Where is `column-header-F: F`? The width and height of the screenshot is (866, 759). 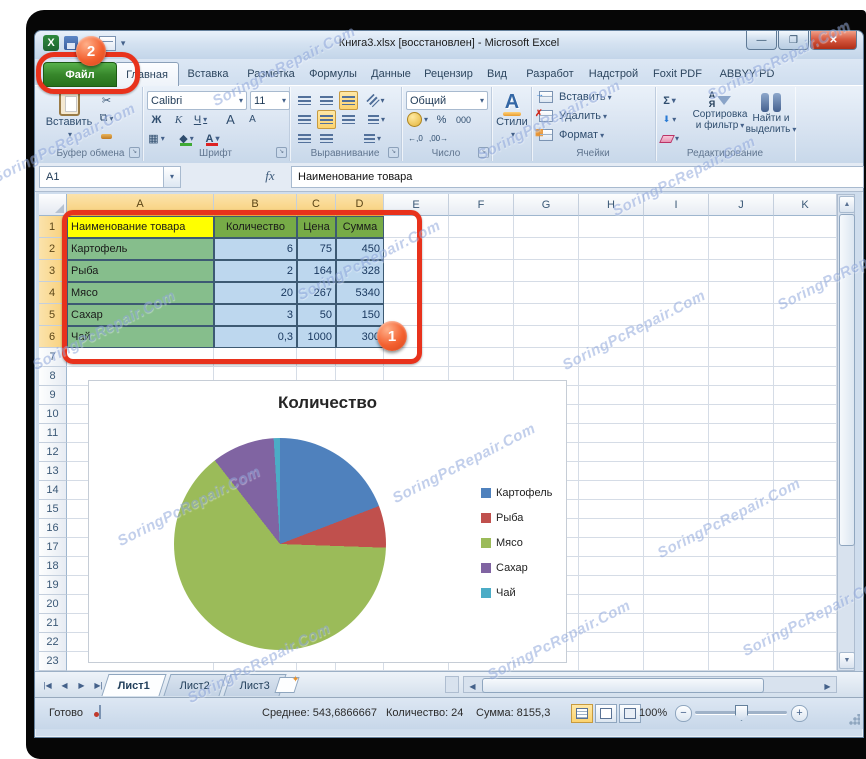
column-header-F: F is located at coordinates (481, 205).